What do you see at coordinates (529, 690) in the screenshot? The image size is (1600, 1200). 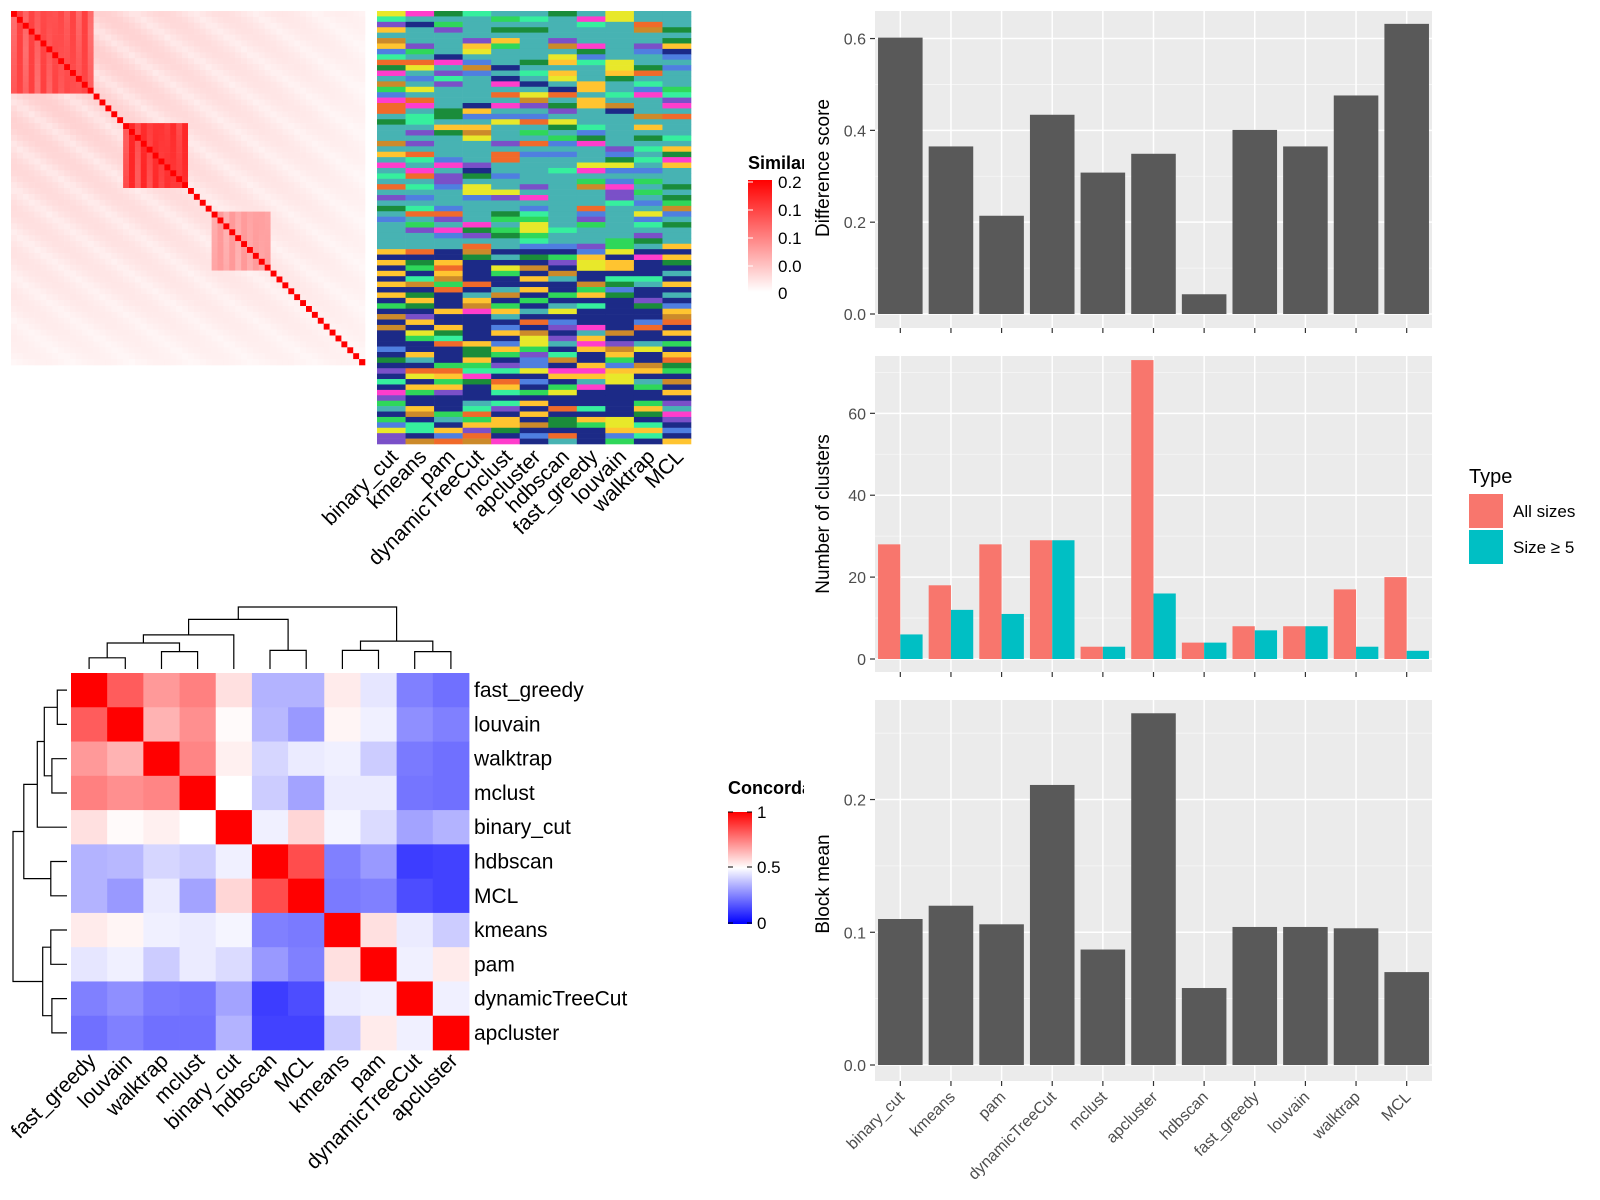 I see `concordance-row-label-fast_greedy: fast_greedy` at bounding box center [529, 690].